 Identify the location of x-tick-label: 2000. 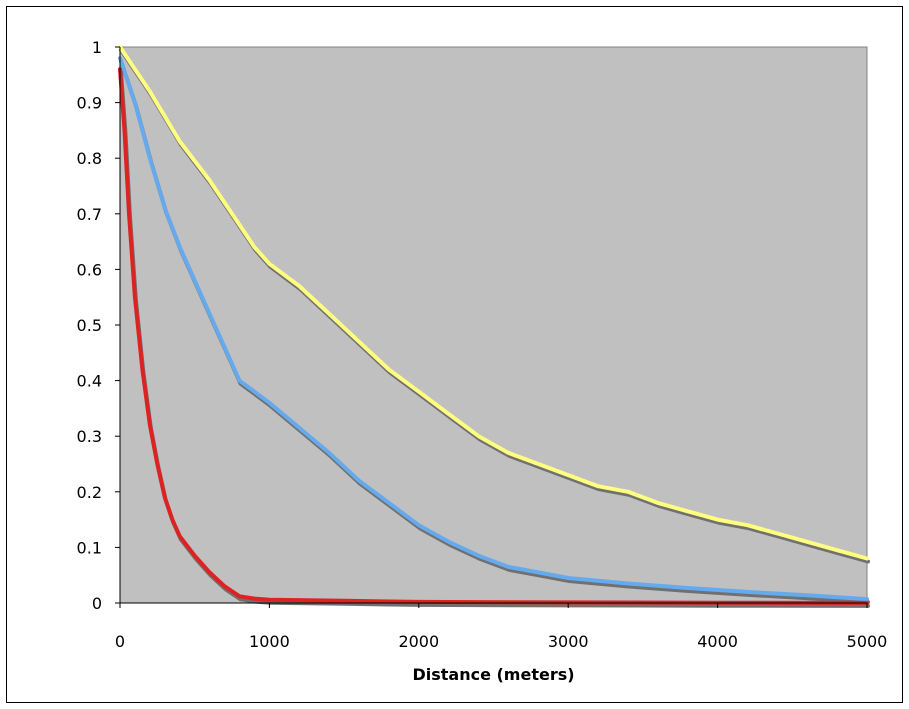
(418, 641).